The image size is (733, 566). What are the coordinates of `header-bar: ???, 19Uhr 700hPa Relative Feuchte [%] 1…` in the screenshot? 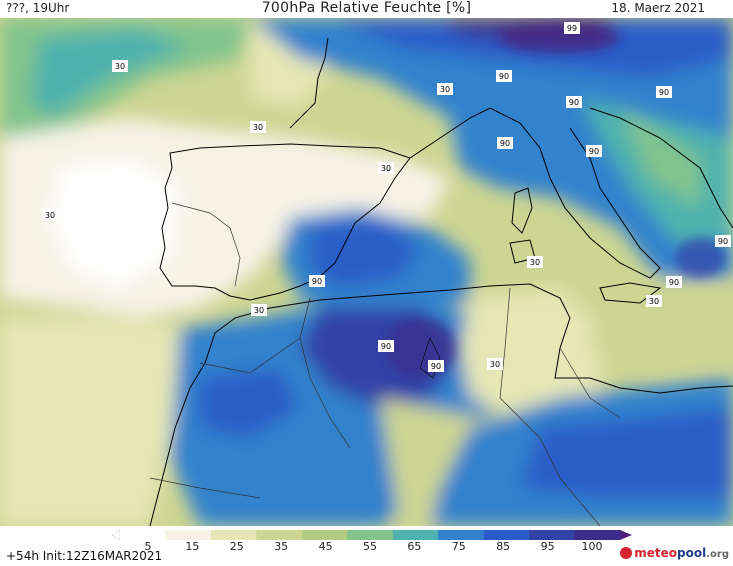 It's located at (366, 9).